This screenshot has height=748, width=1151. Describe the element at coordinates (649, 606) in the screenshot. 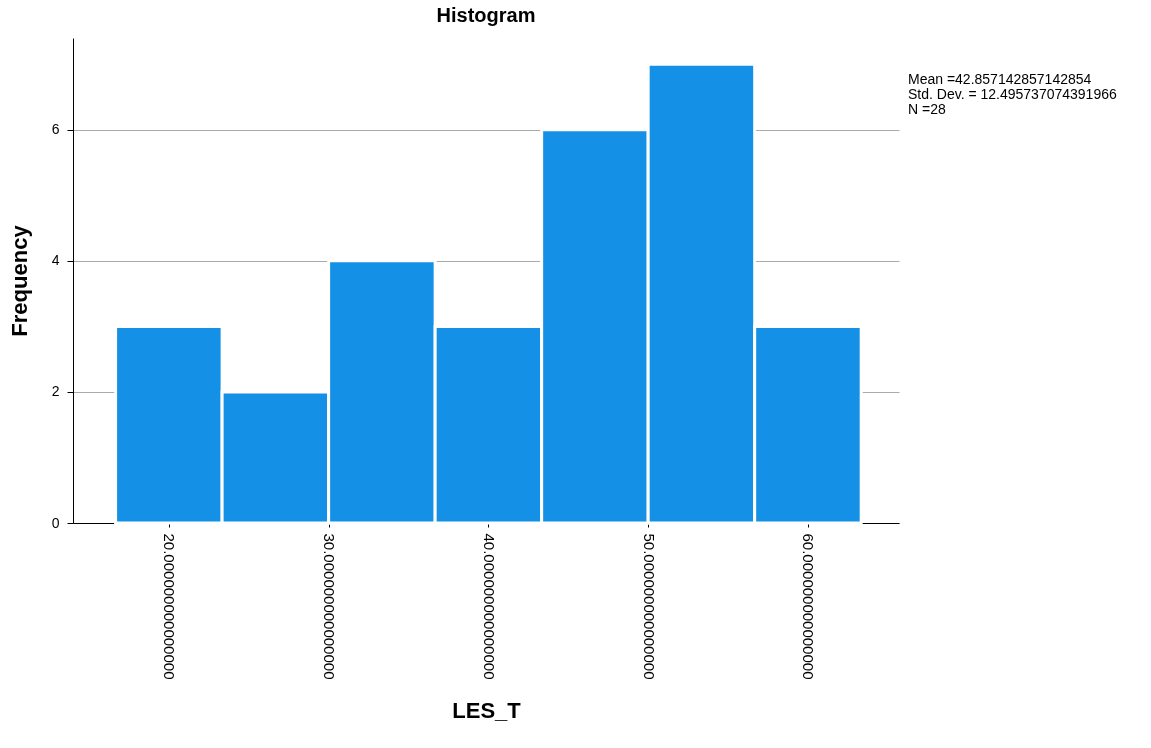

I see `x-tick-label: 50.000000000000000` at that location.